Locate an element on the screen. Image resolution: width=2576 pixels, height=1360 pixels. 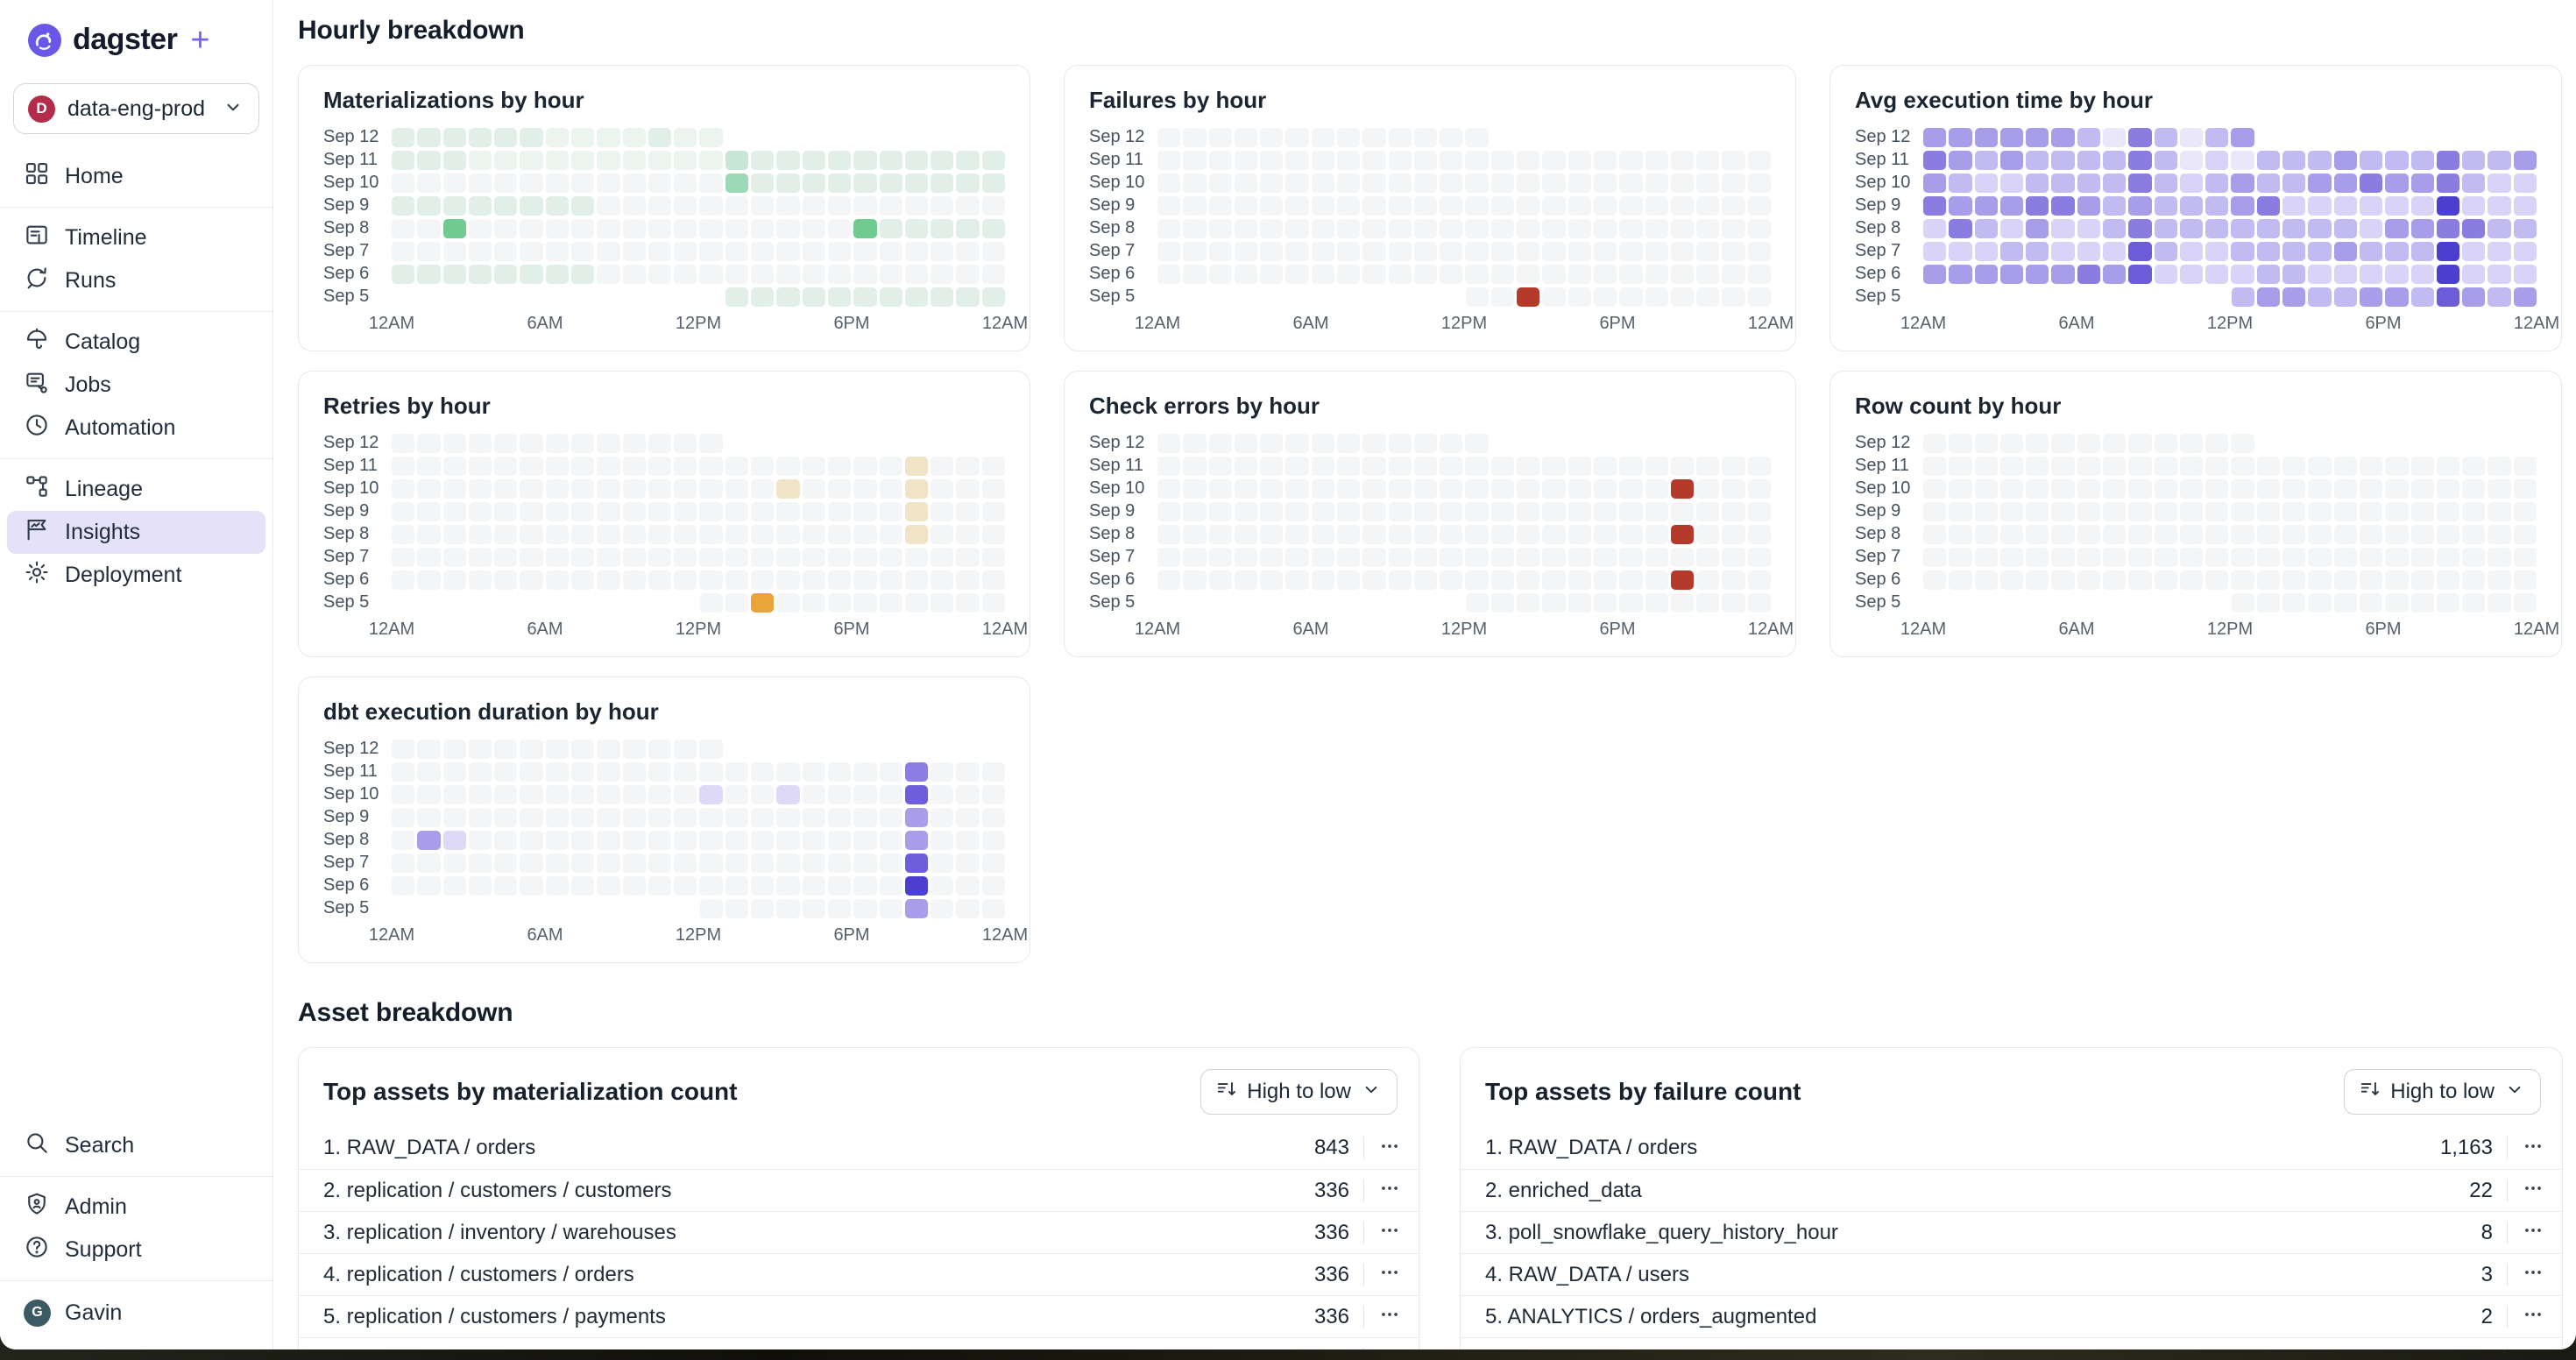
table-row: 1. RAW_DATA / orders 843 is located at coordinates (859, 1148).